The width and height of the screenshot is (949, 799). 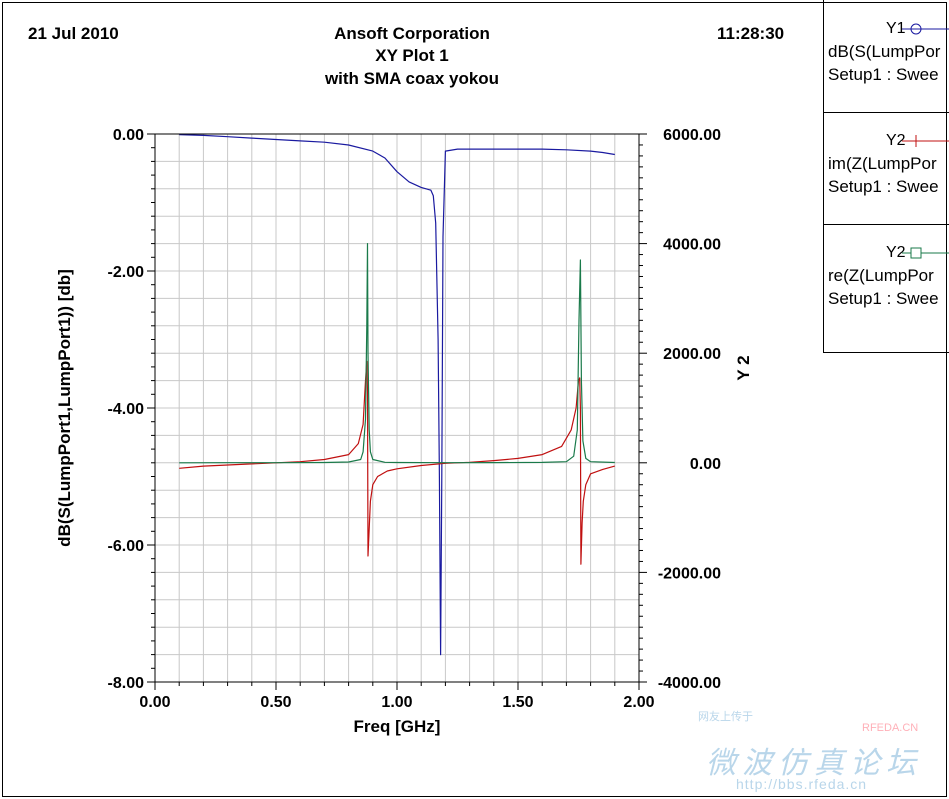 I want to click on y-right-tick-label: 2000.00, so click(x=692, y=354).